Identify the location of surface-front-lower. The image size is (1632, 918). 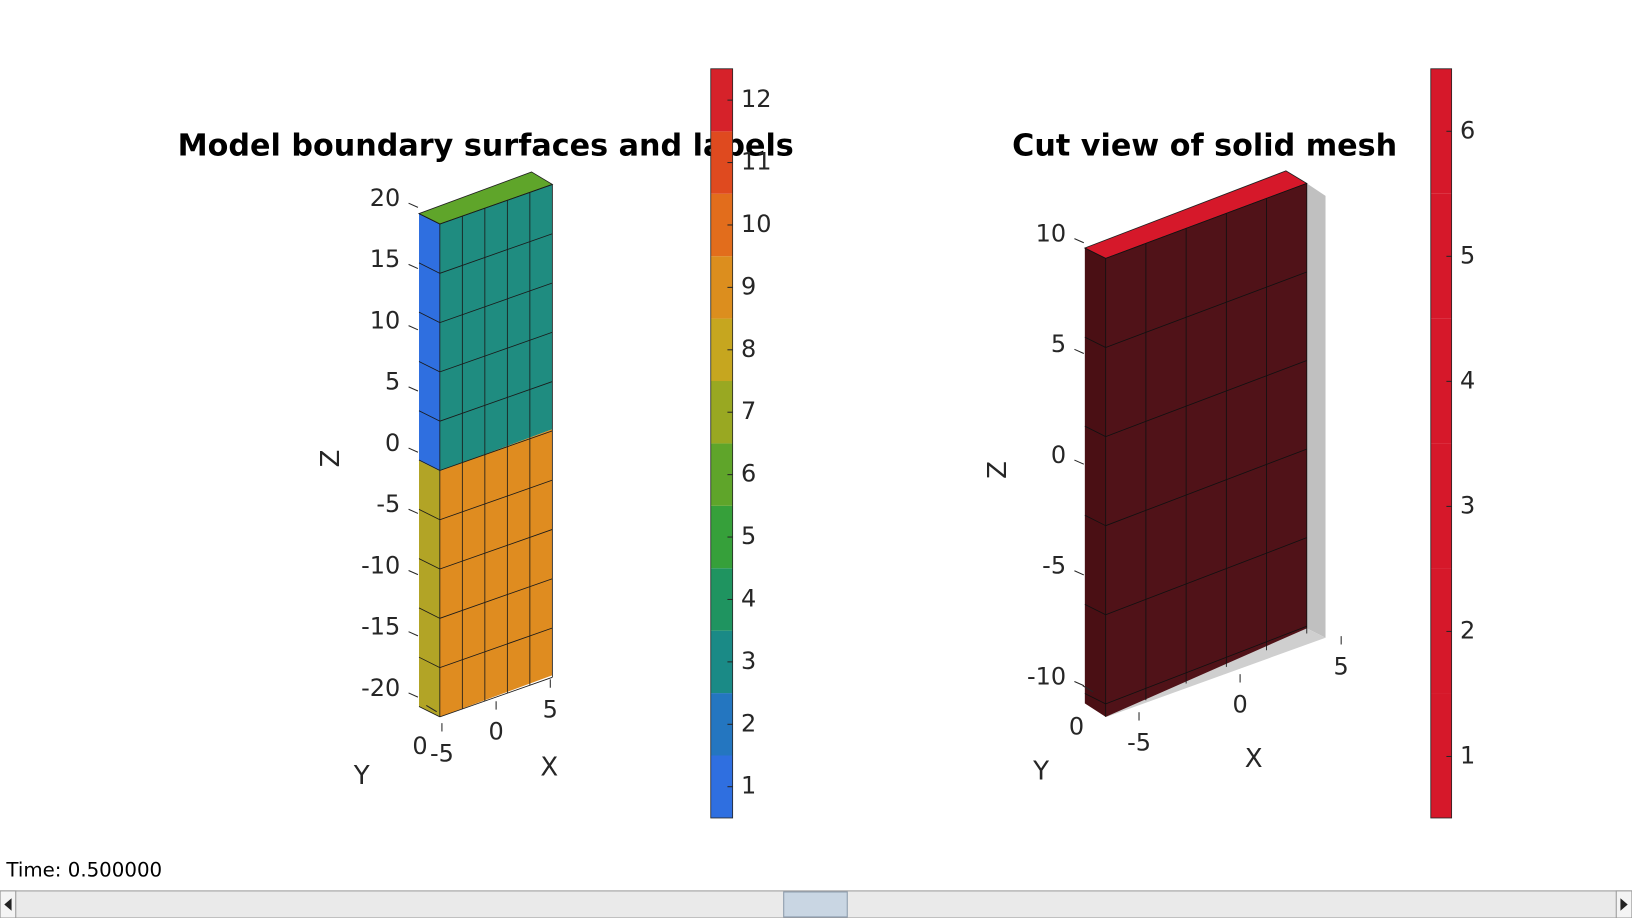
(496, 573).